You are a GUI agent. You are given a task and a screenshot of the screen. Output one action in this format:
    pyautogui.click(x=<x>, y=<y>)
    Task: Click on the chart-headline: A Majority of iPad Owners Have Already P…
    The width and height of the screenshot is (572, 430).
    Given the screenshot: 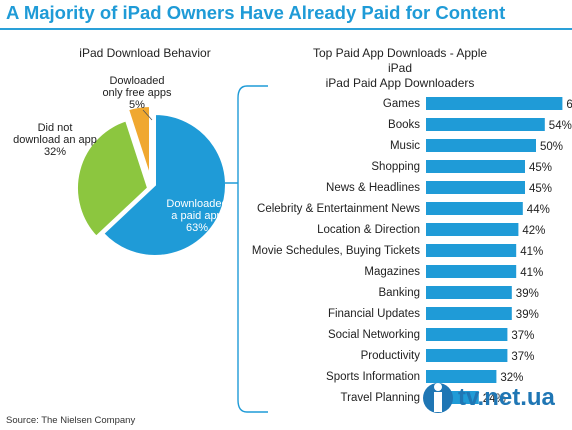 What is the action you would take?
    pyautogui.click(x=256, y=12)
    